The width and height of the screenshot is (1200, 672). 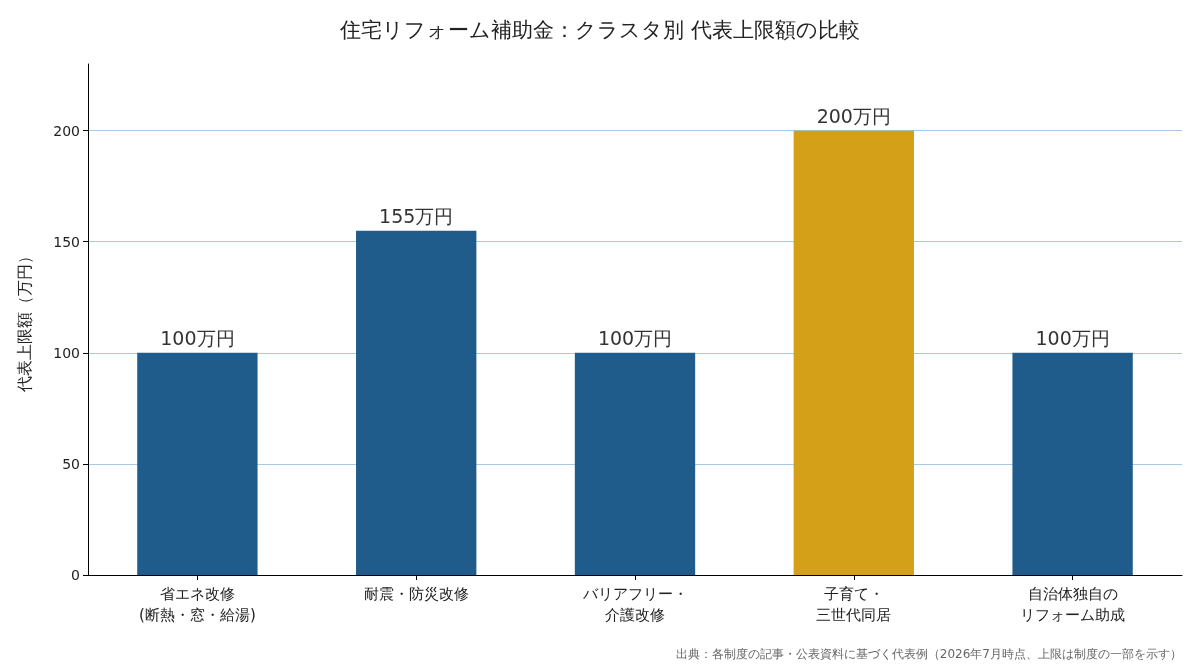 What do you see at coordinates (1073, 604) in the screenshot?
I see `x-tick-label: 自治体独自のリフォーム助成` at bounding box center [1073, 604].